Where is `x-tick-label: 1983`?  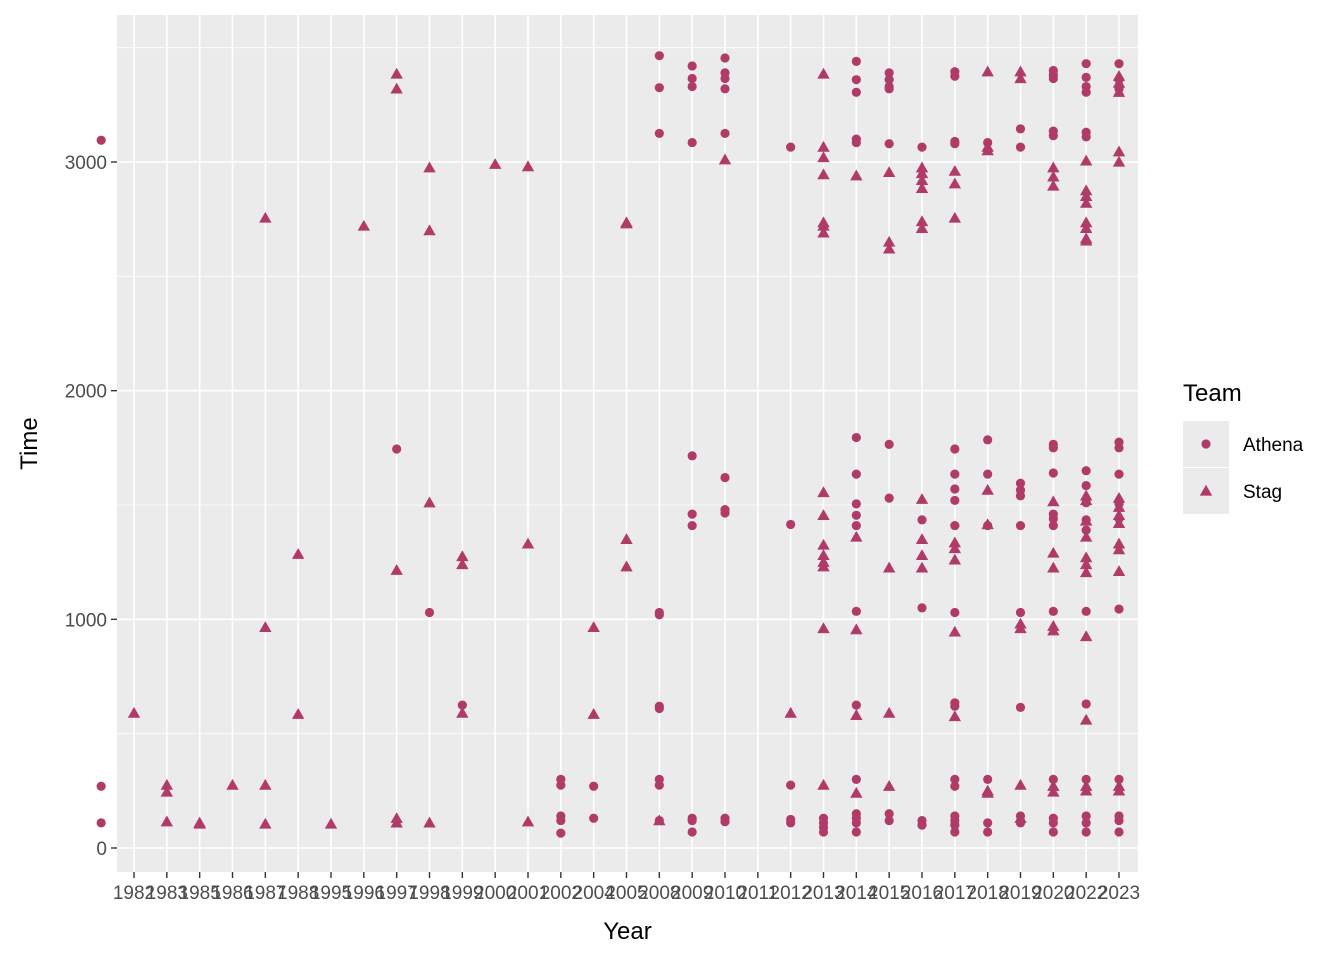 x-tick-label: 1983 is located at coordinates (167, 893).